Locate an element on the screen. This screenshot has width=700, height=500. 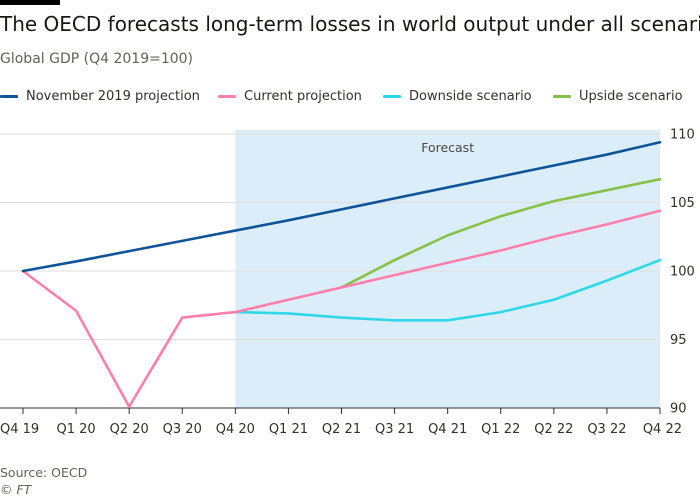
legend-label-current: Current projection is located at coordinates (303, 96).